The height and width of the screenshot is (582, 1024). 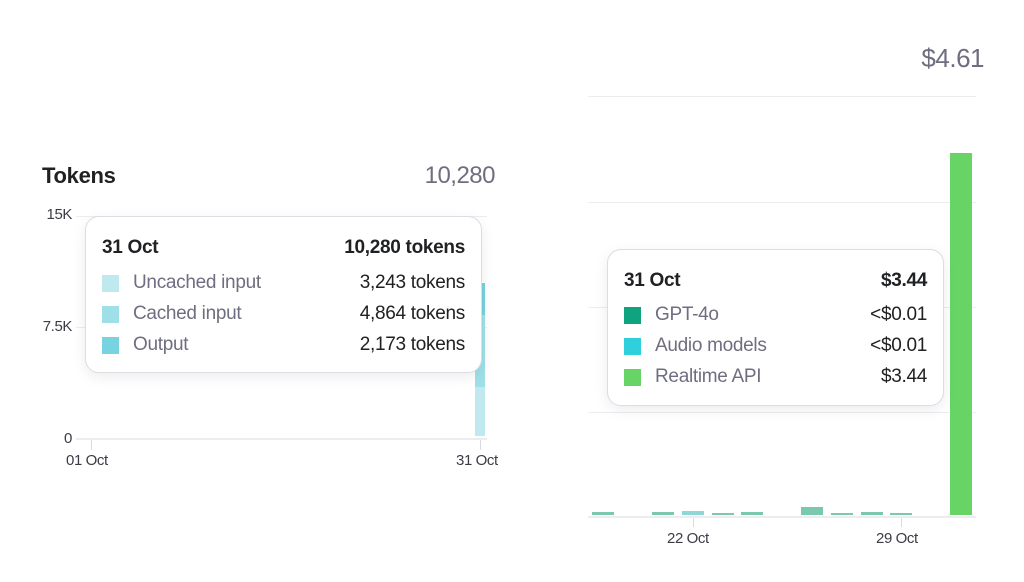 I want to click on tooltip-row-realtime-api: Realtime API $3.44, so click(x=775, y=377).